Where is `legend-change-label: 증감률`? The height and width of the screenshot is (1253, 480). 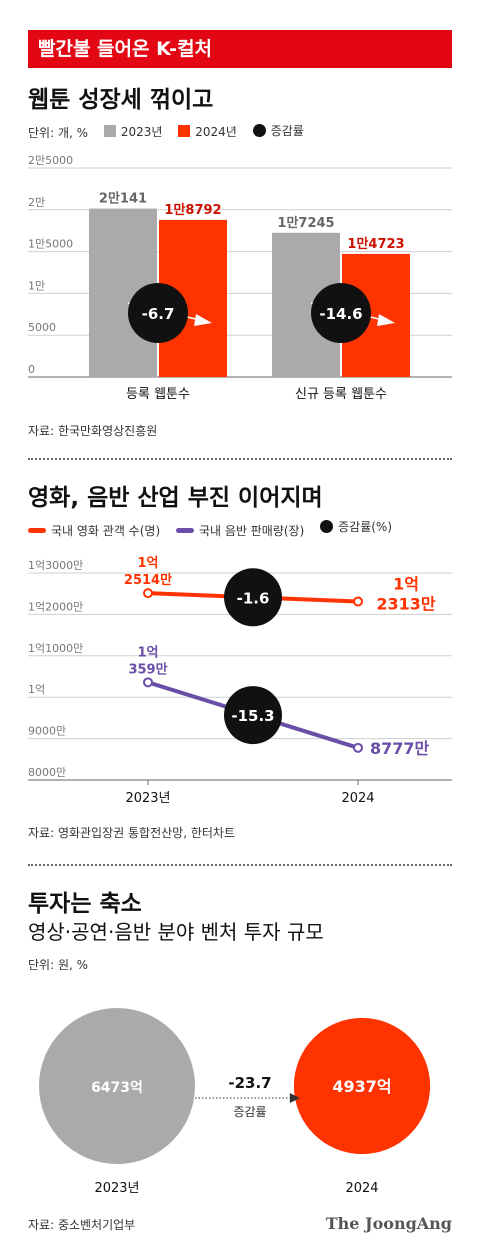 legend-change-label: 증감률 is located at coordinates (287, 131).